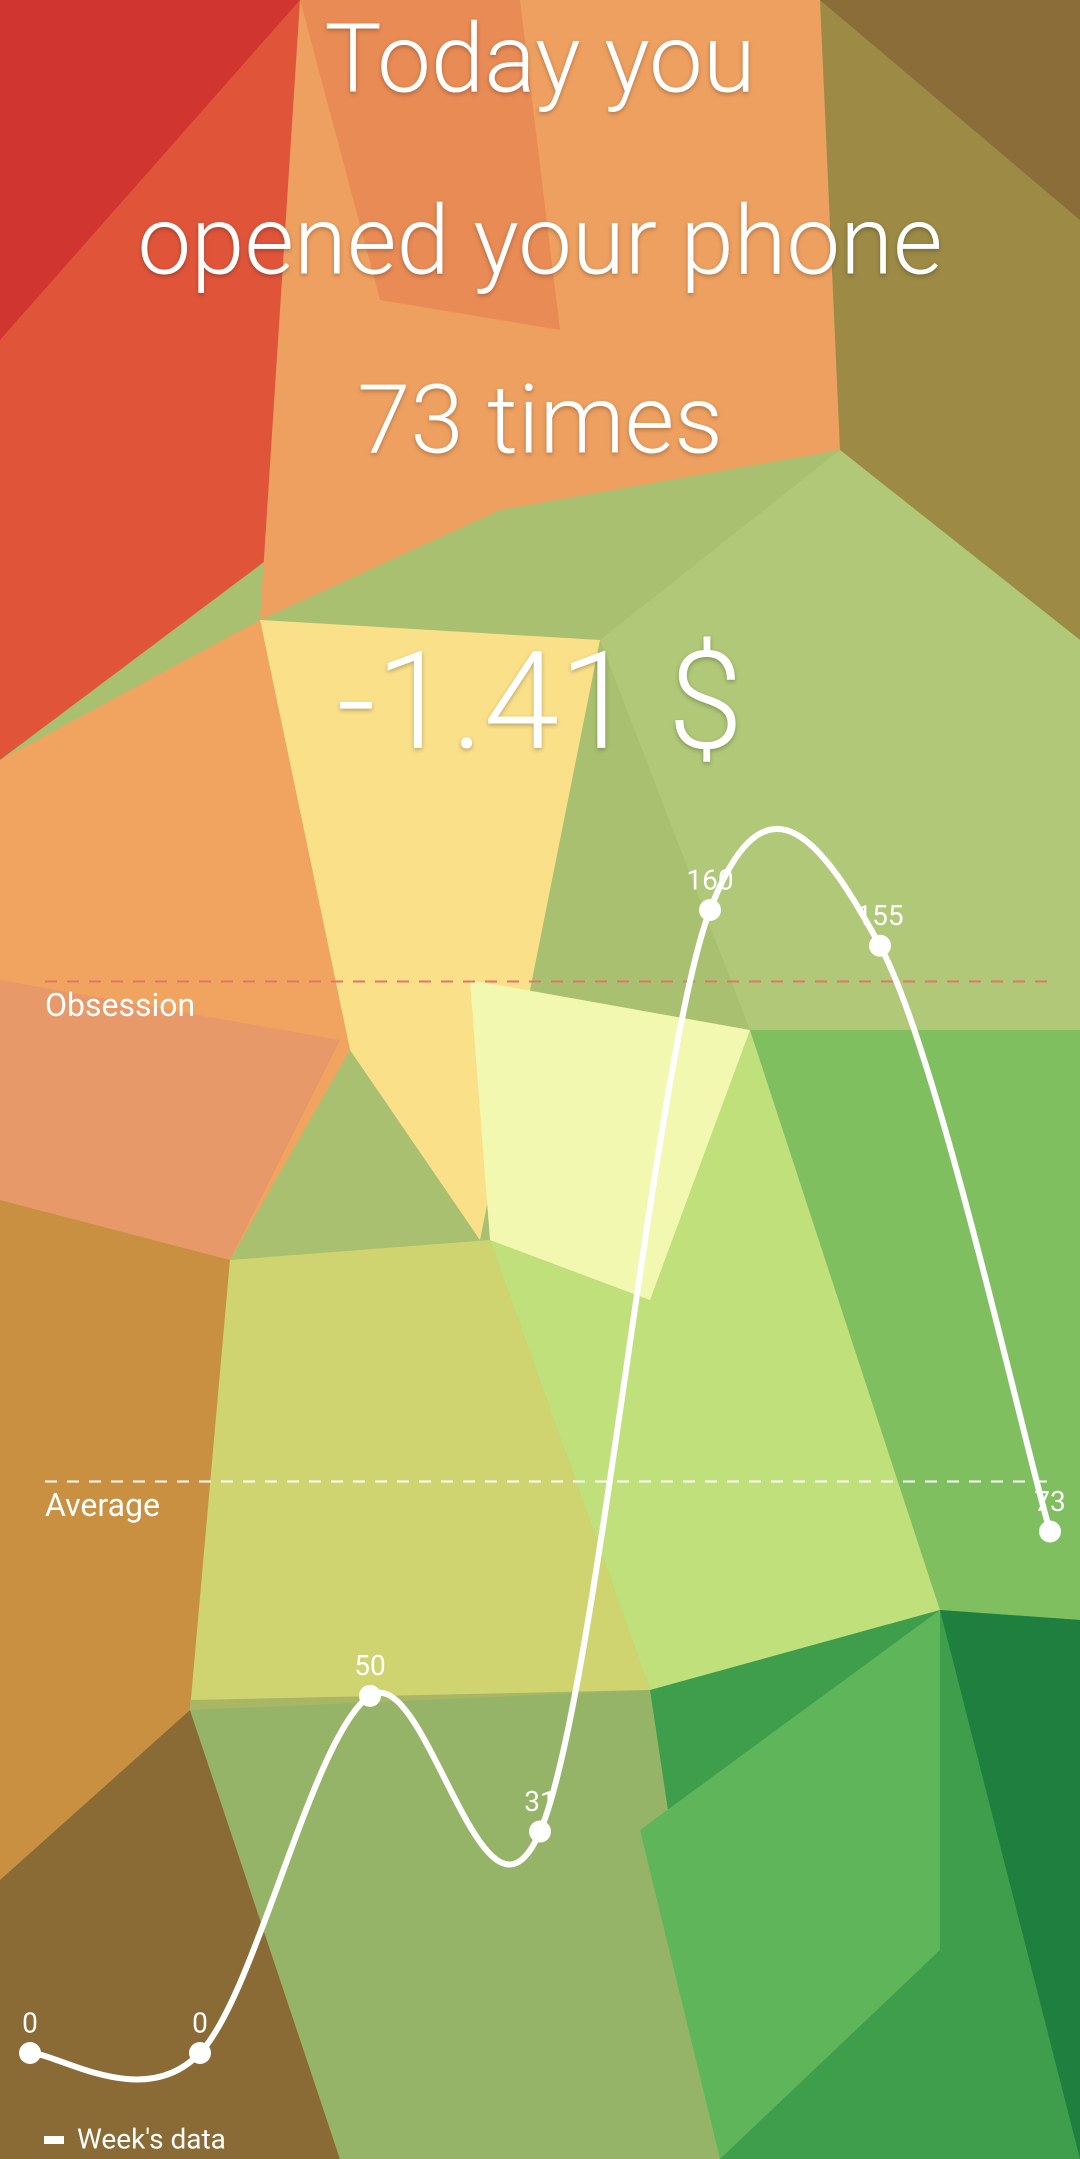  Describe the element at coordinates (540, 420) in the screenshot. I see `headline: 73 times` at that location.